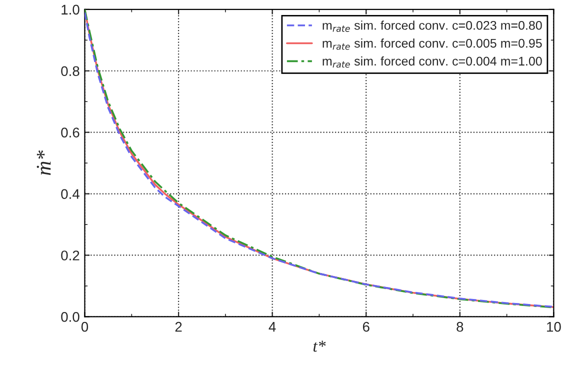  I want to click on y-tick-label: 0.0, so click(70, 317).